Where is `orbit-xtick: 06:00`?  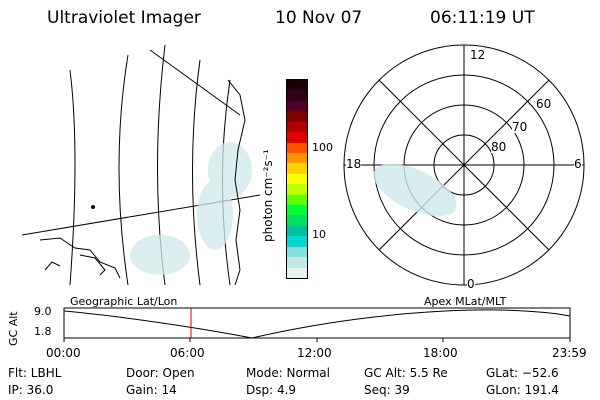
orbit-xtick: 06:00 is located at coordinates (187, 353).